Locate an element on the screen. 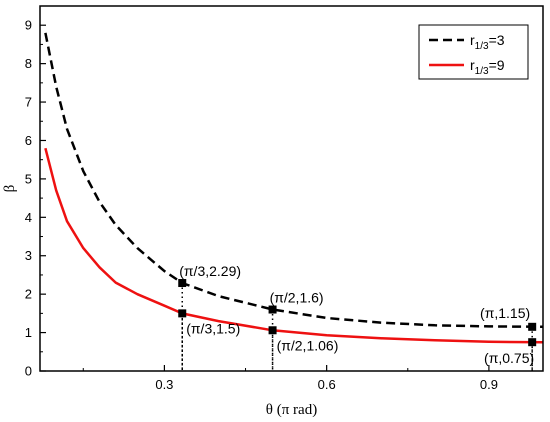  y-tick-label: 9 is located at coordinates (28, 25).